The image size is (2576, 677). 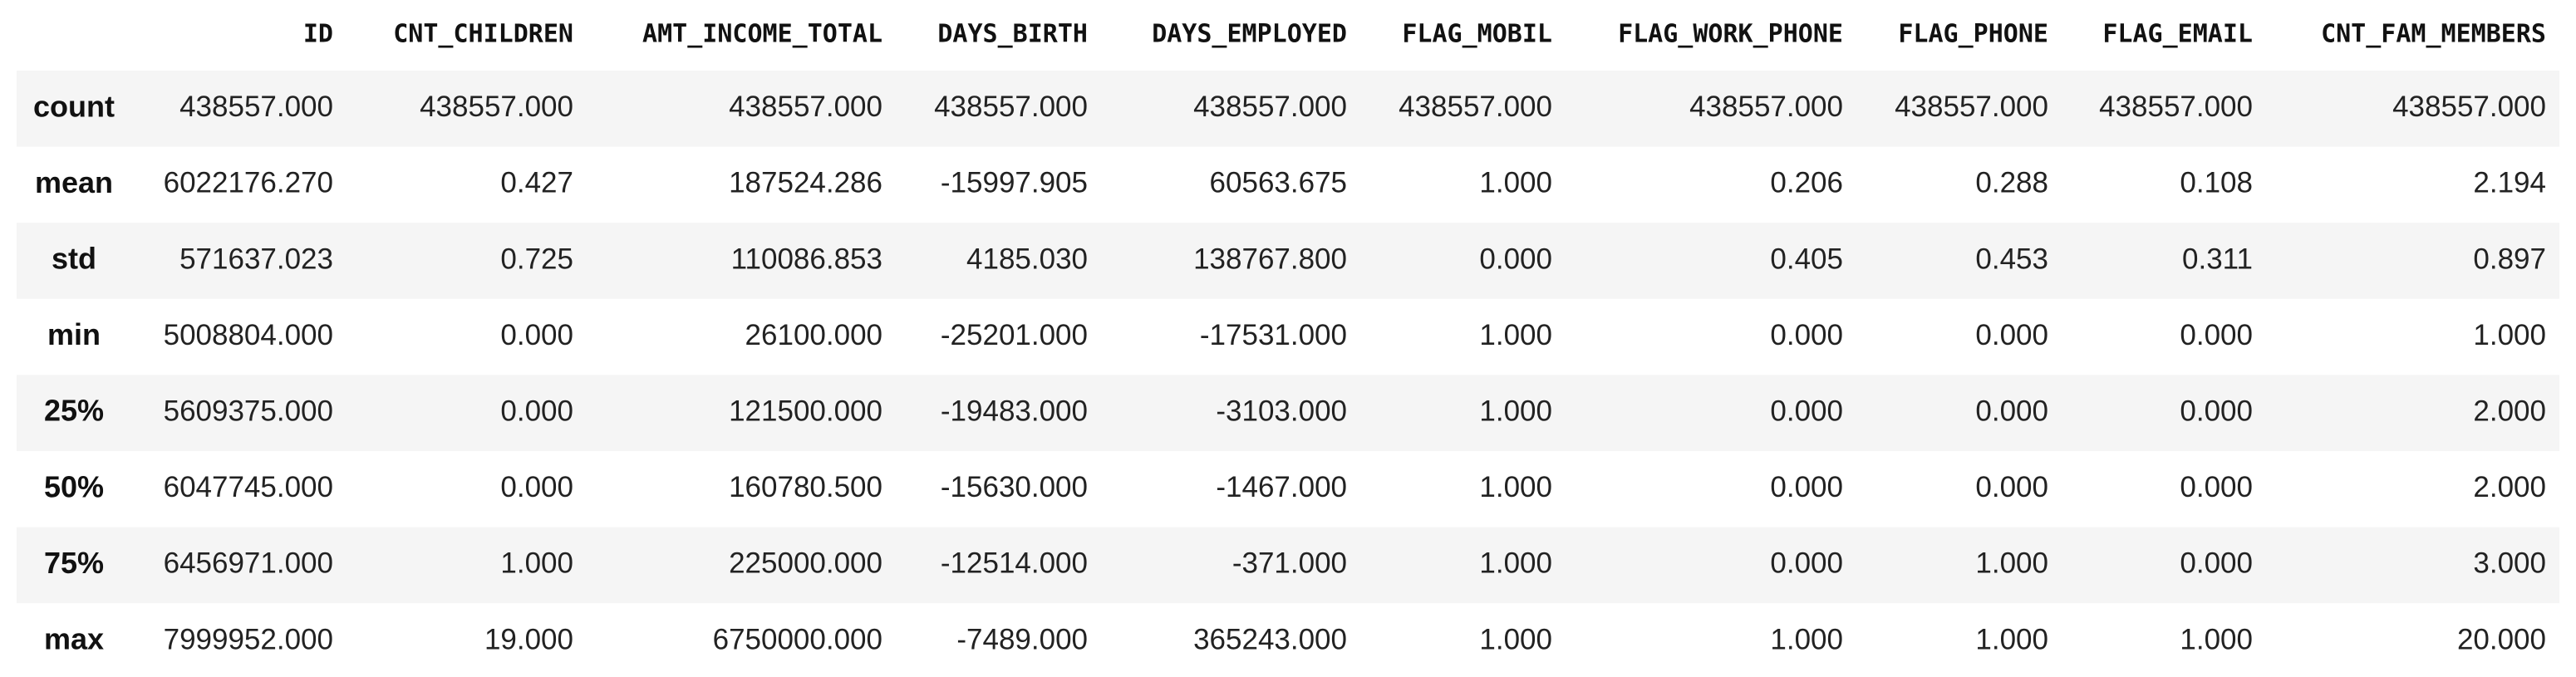 What do you see at coordinates (1273, 335) in the screenshot?
I see `cell: -17531.000` at bounding box center [1273, 335].